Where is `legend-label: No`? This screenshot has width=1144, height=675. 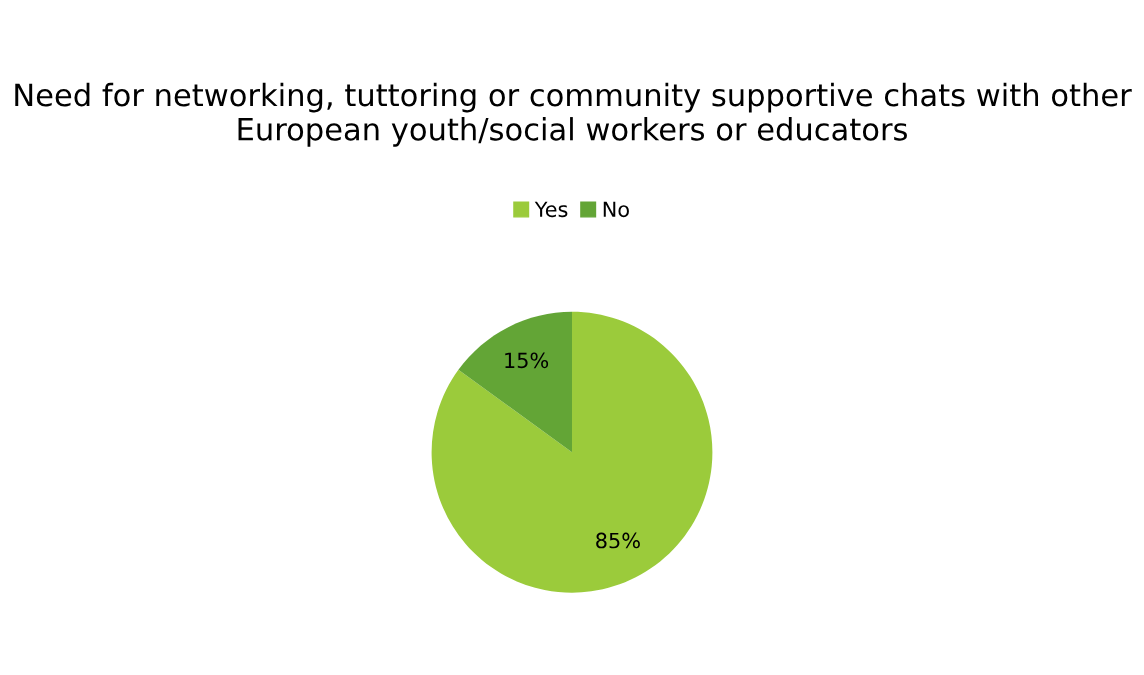
legend-label: No is located at coordinates (616, 209).